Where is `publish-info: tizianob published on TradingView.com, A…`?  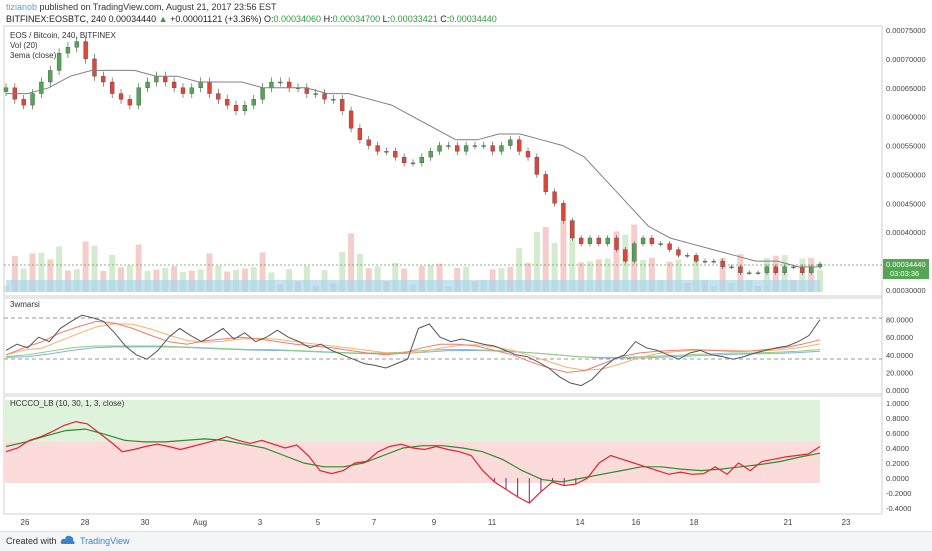
publish-info: tizianob published on TradingView.com, A… is located at coordinates (141, 7).